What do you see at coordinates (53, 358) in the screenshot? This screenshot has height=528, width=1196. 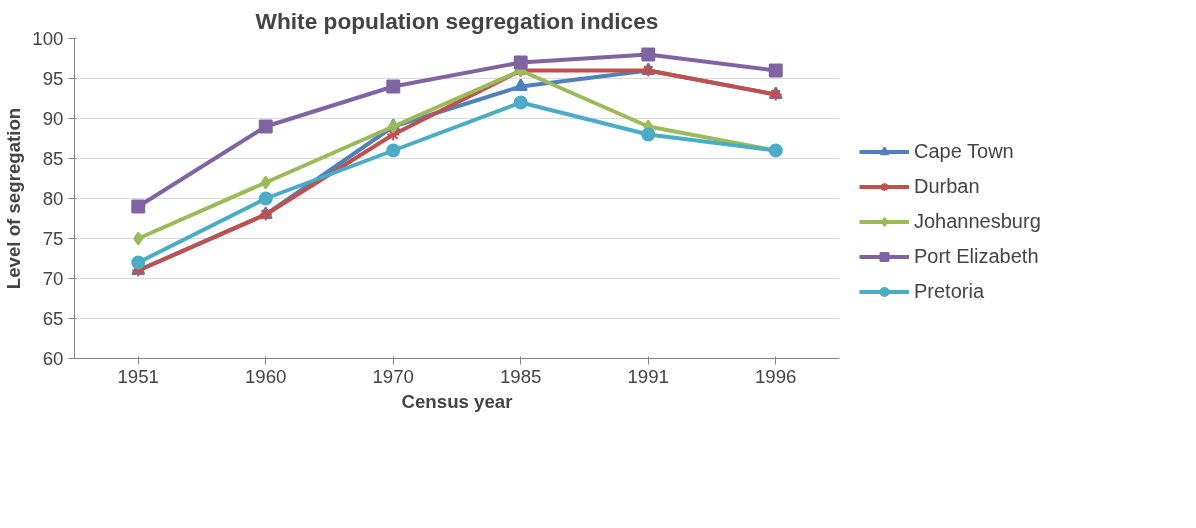 I see `y-tick-label: 60` at bounding box center [53, 358].